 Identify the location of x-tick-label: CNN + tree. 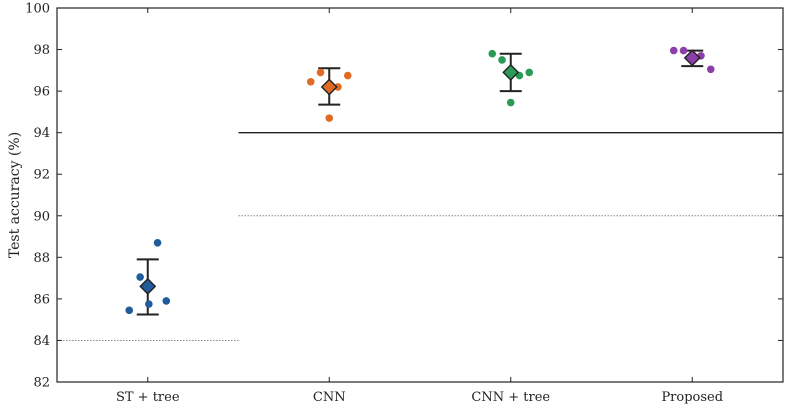
(510, 397).